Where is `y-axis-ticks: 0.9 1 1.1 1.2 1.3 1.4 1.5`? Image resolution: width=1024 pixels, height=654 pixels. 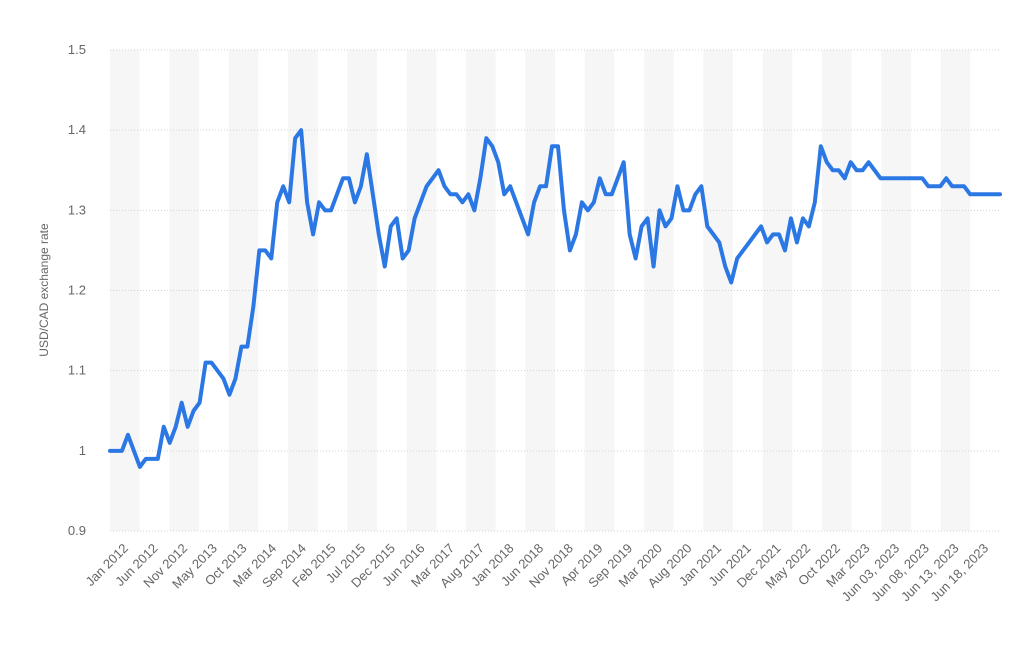
y-axis-ticks: 0.9 1 1.1 1.2 1.3 1.4 1.5 is located at coordinates (77, 290).